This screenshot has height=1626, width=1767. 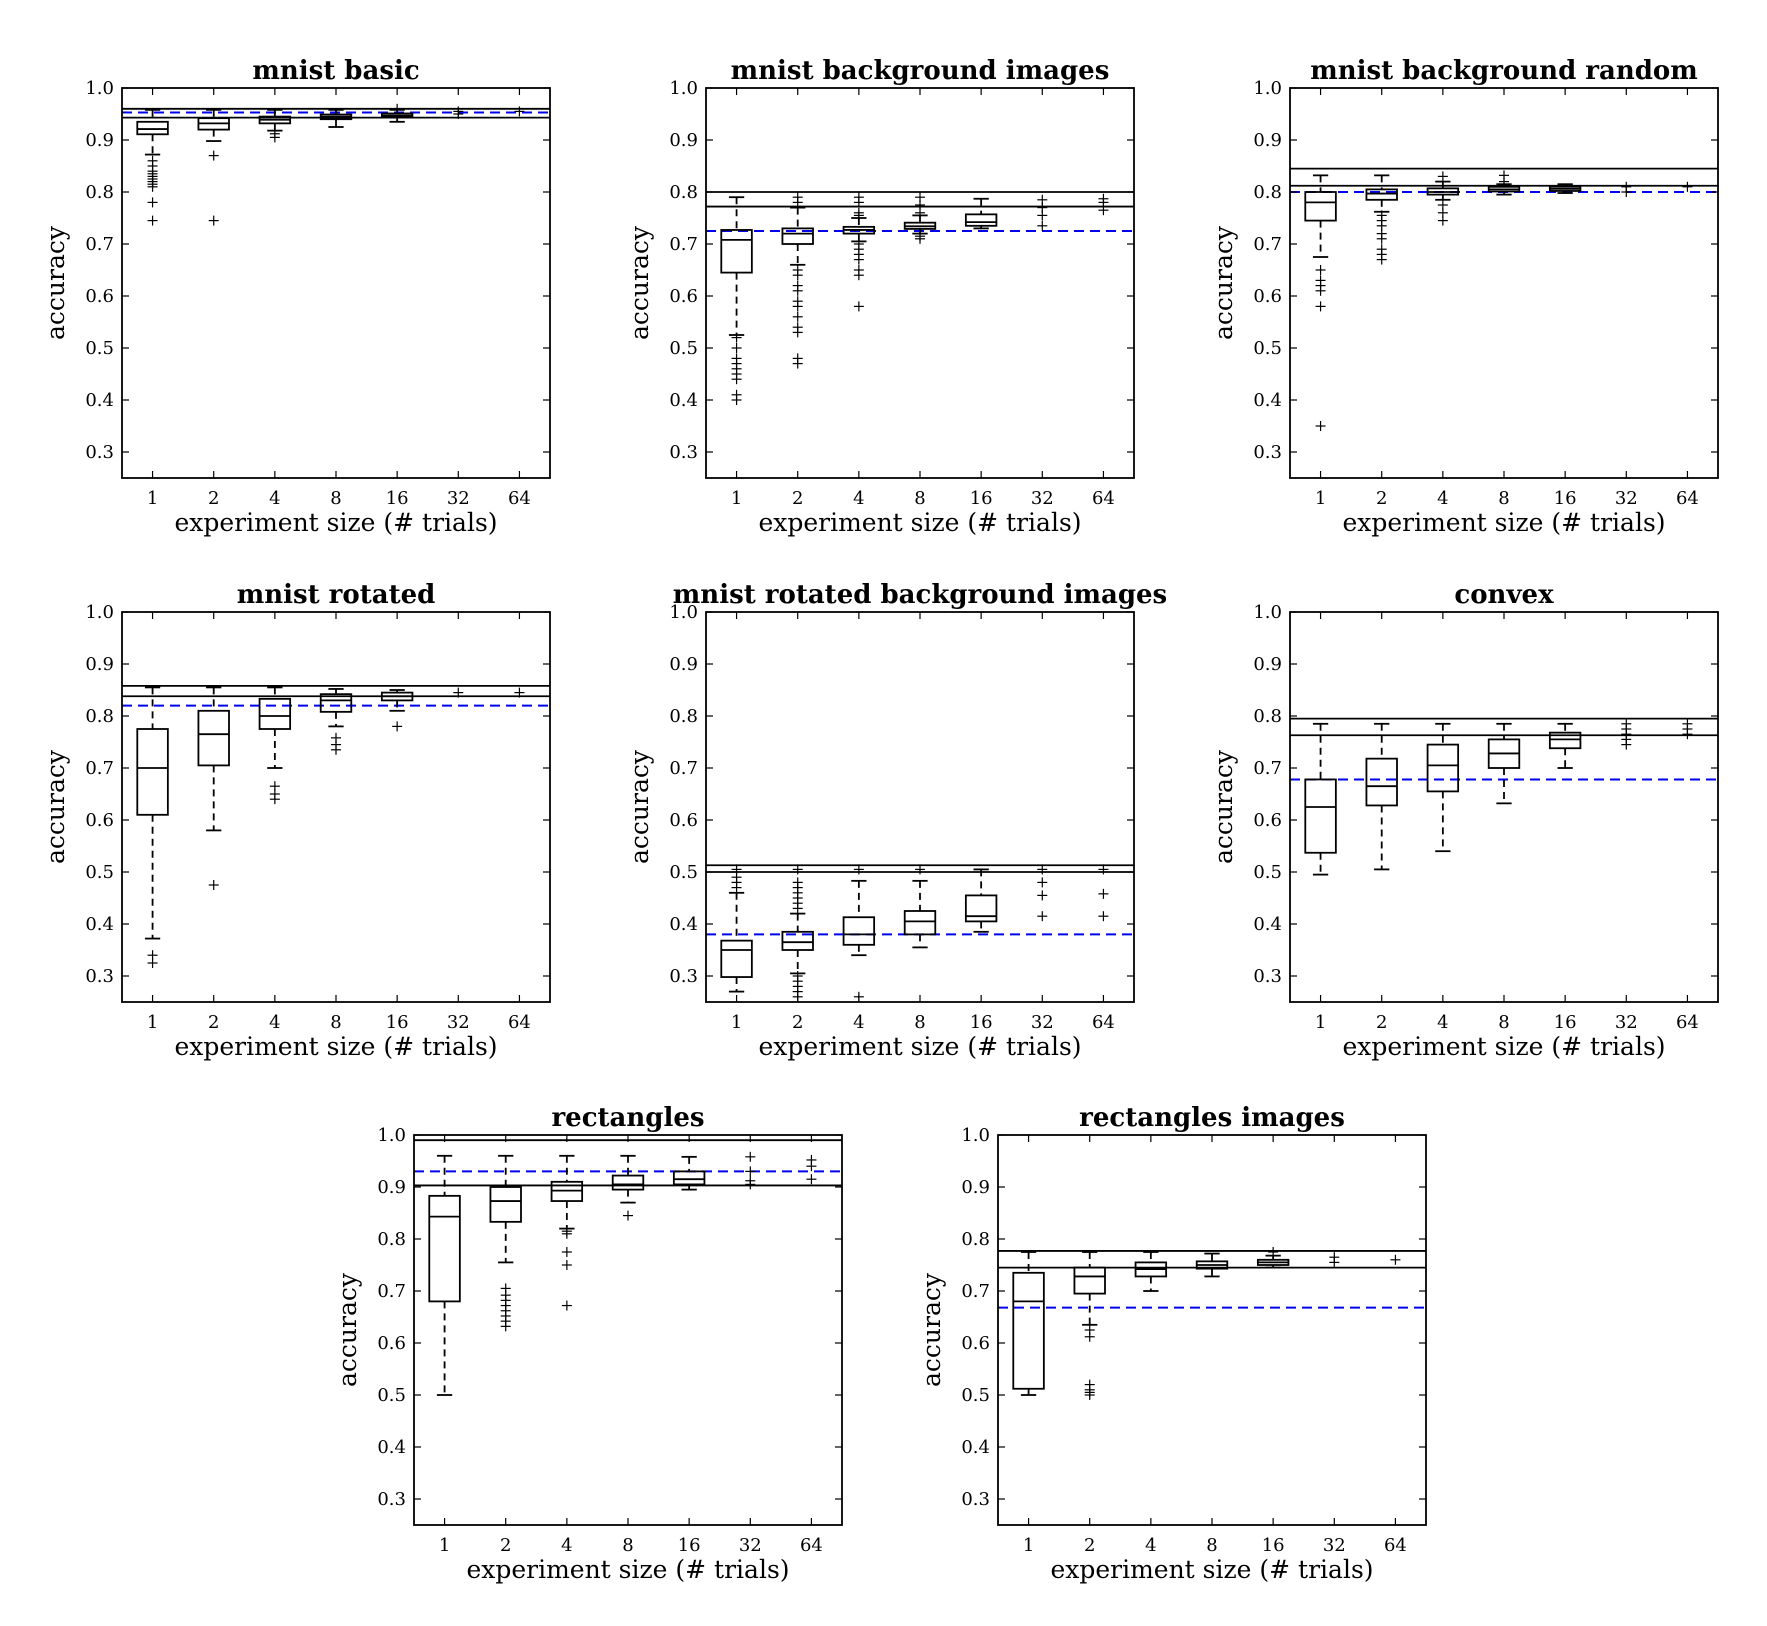 What do you see at coordinates (919, 1046) in the screenshot?
I see `x-axis-label: experiment size (# trials)` at bounding box center [919, 1046].